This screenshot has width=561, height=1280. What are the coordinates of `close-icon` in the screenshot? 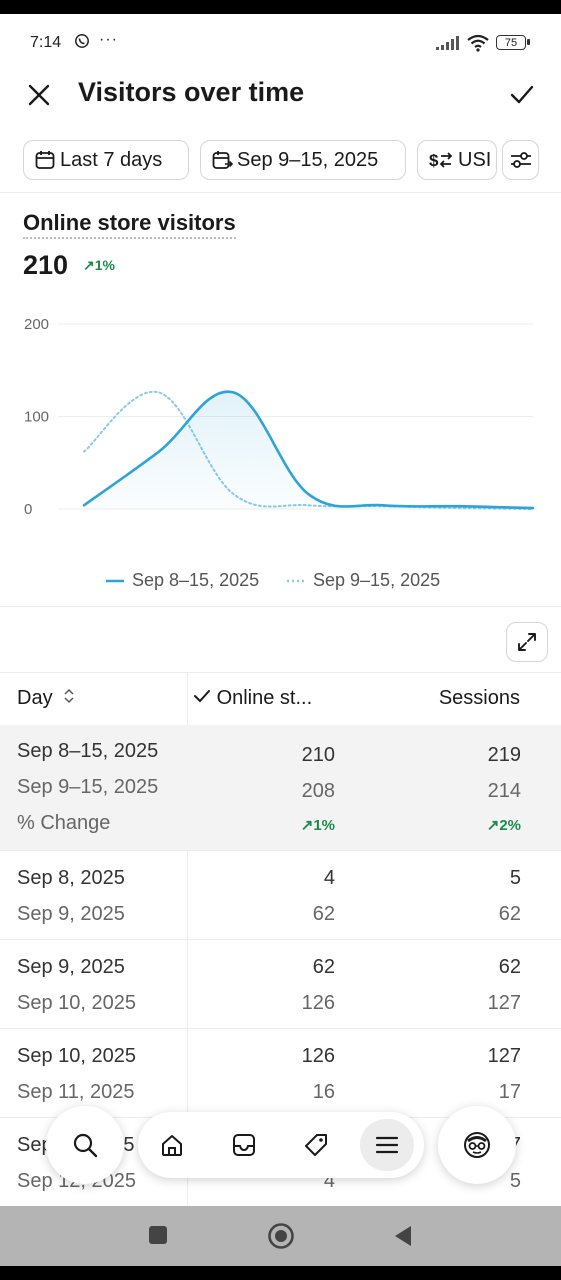 It's located at (39, 95).